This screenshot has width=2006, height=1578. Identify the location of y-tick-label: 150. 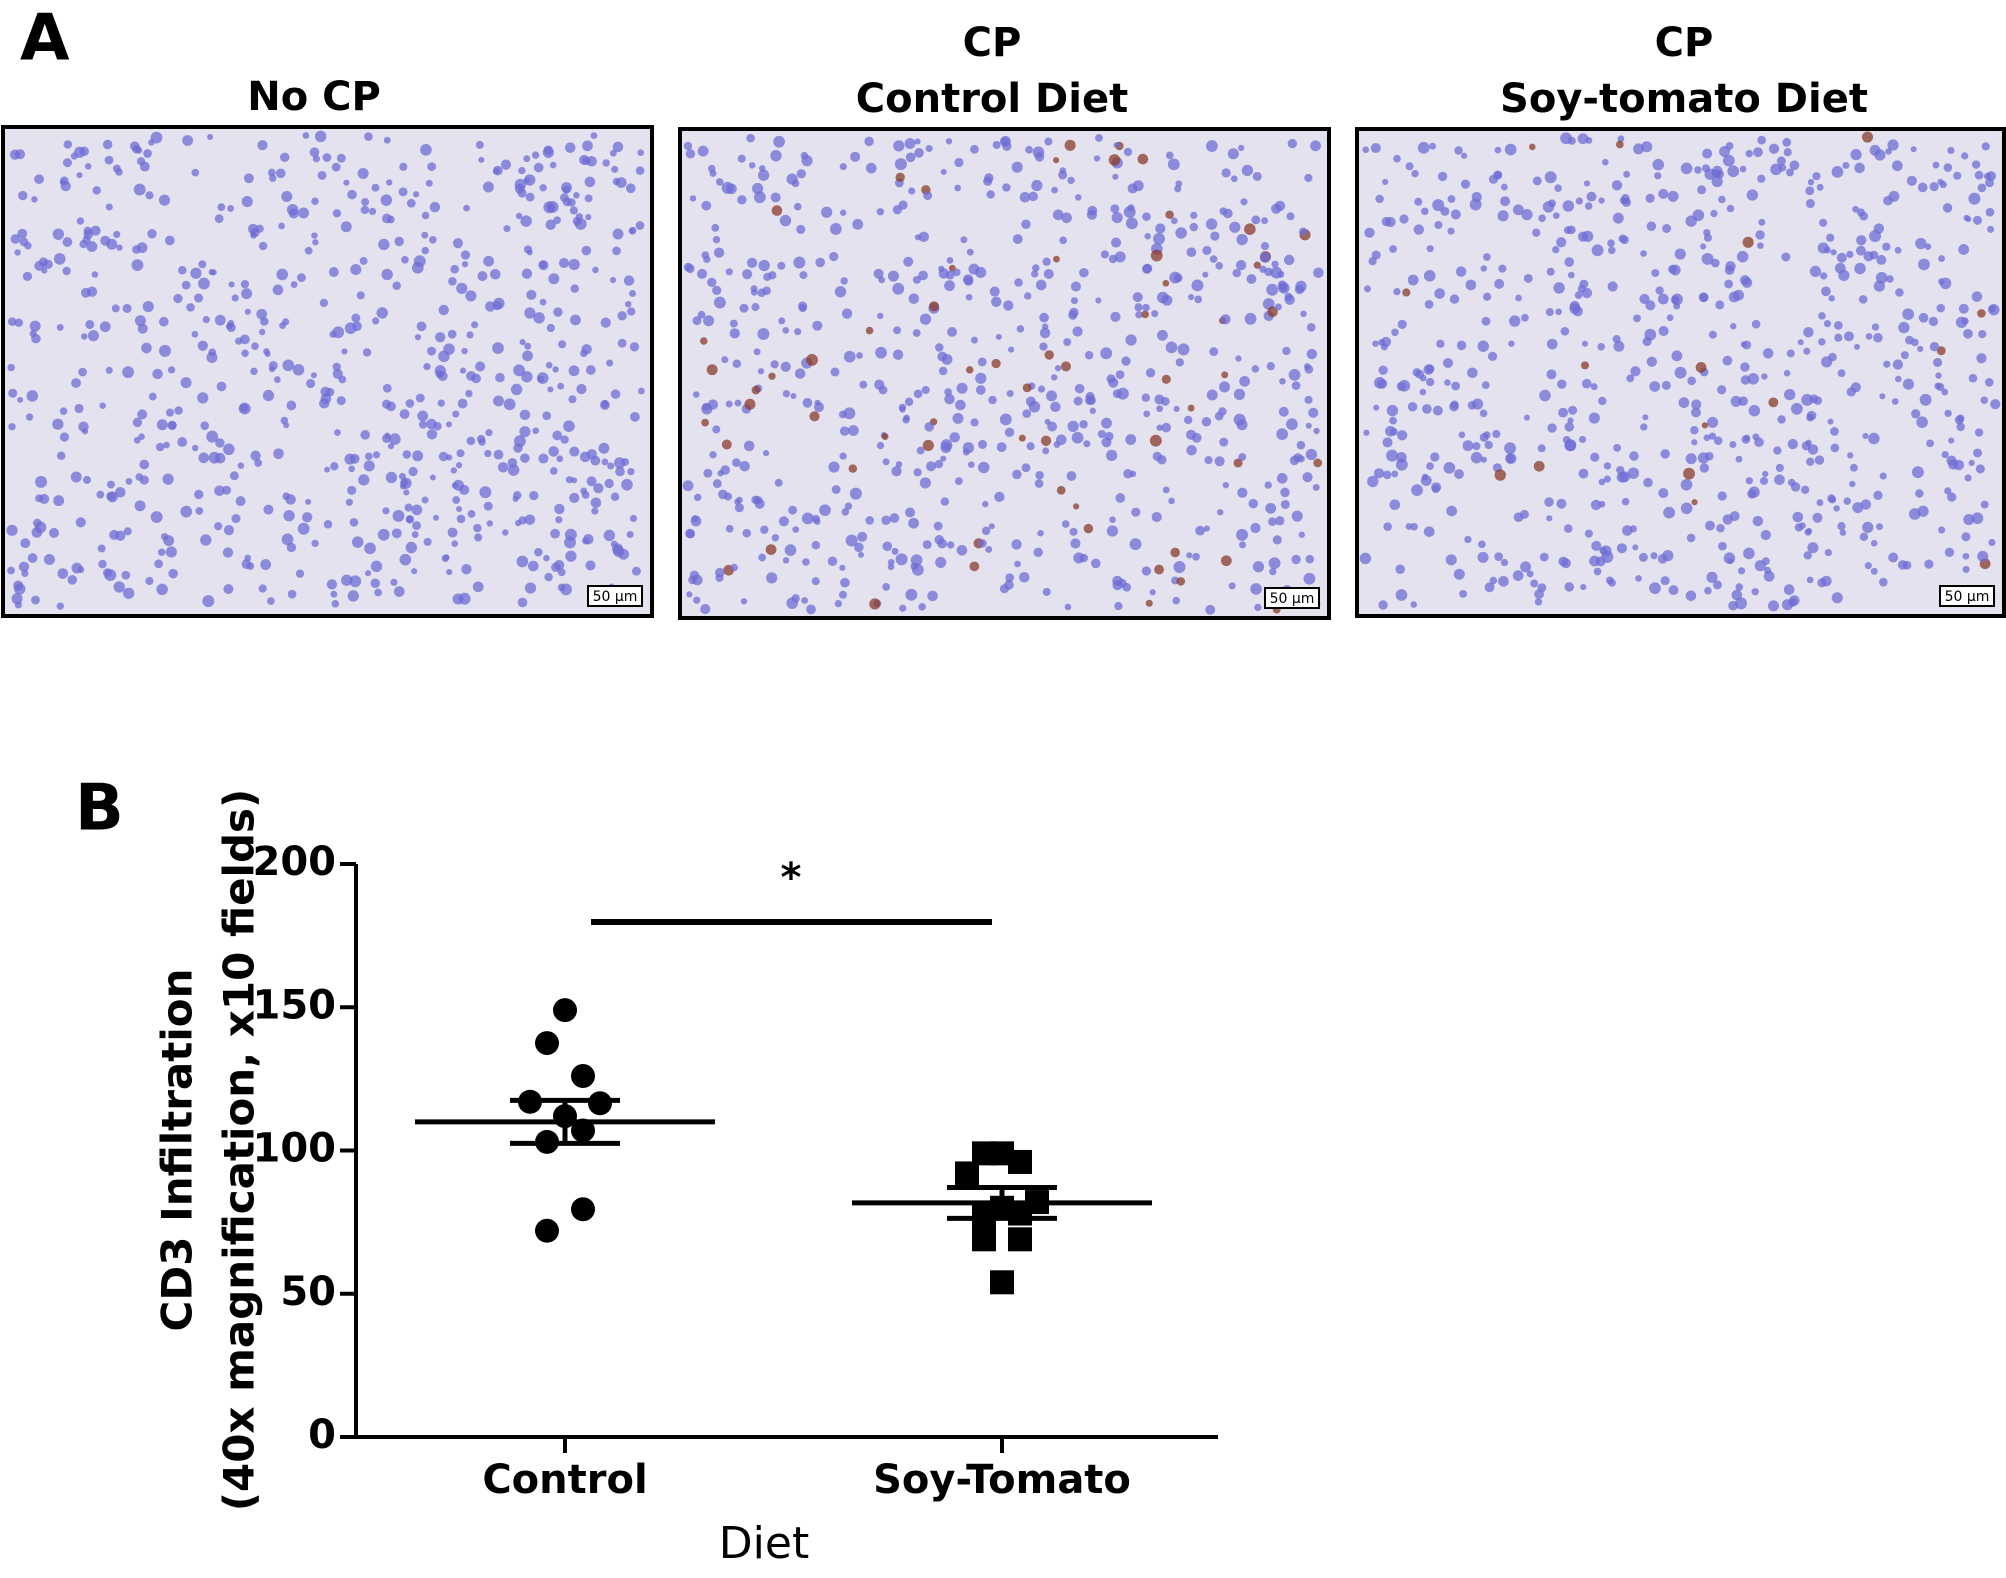
(295, 1005).